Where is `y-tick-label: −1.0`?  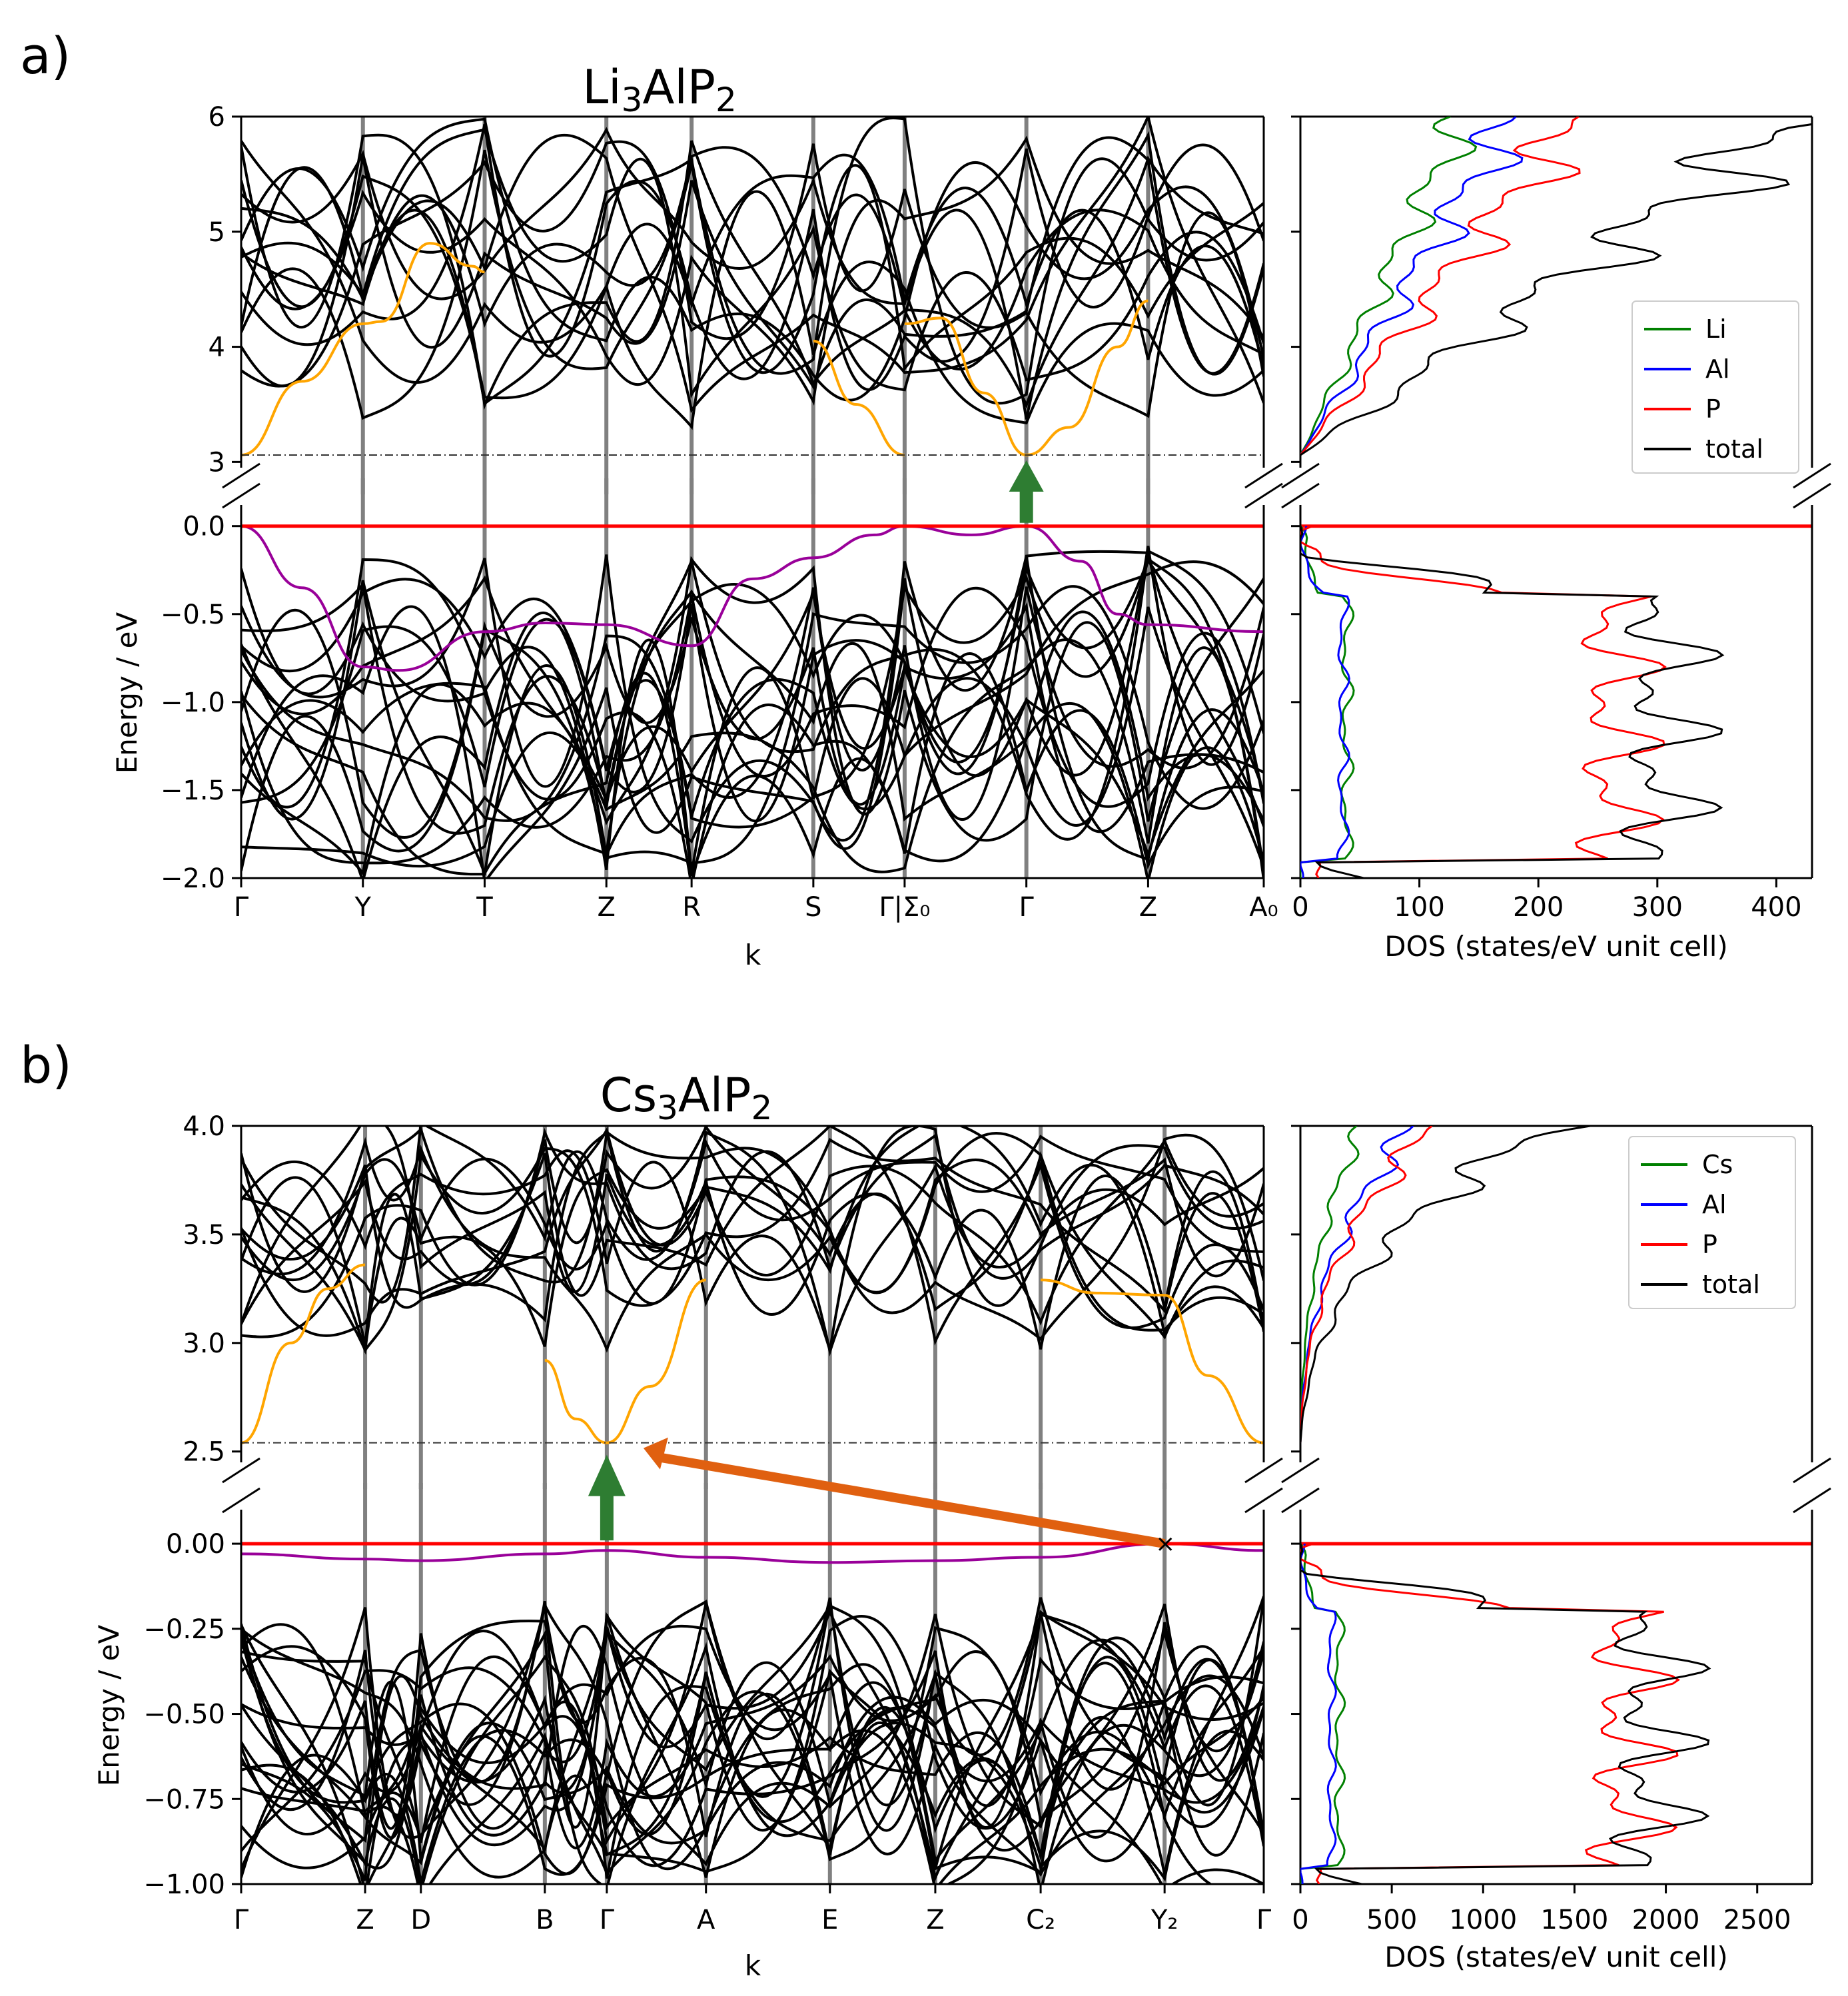
y-tick-label: −1.0 is located at coordinates (193, 703).